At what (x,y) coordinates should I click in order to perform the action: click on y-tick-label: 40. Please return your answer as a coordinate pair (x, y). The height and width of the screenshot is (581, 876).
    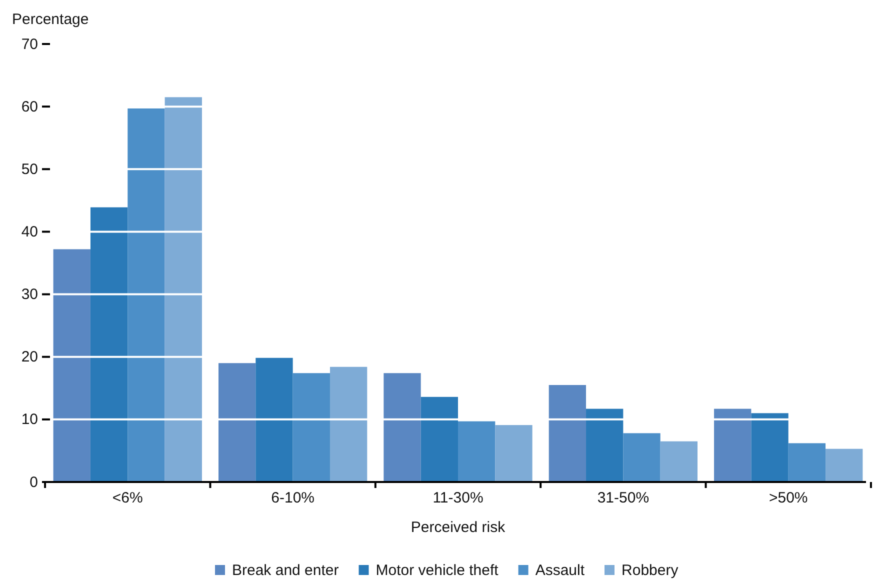
    Looking at the image, I should click on (29, 232).